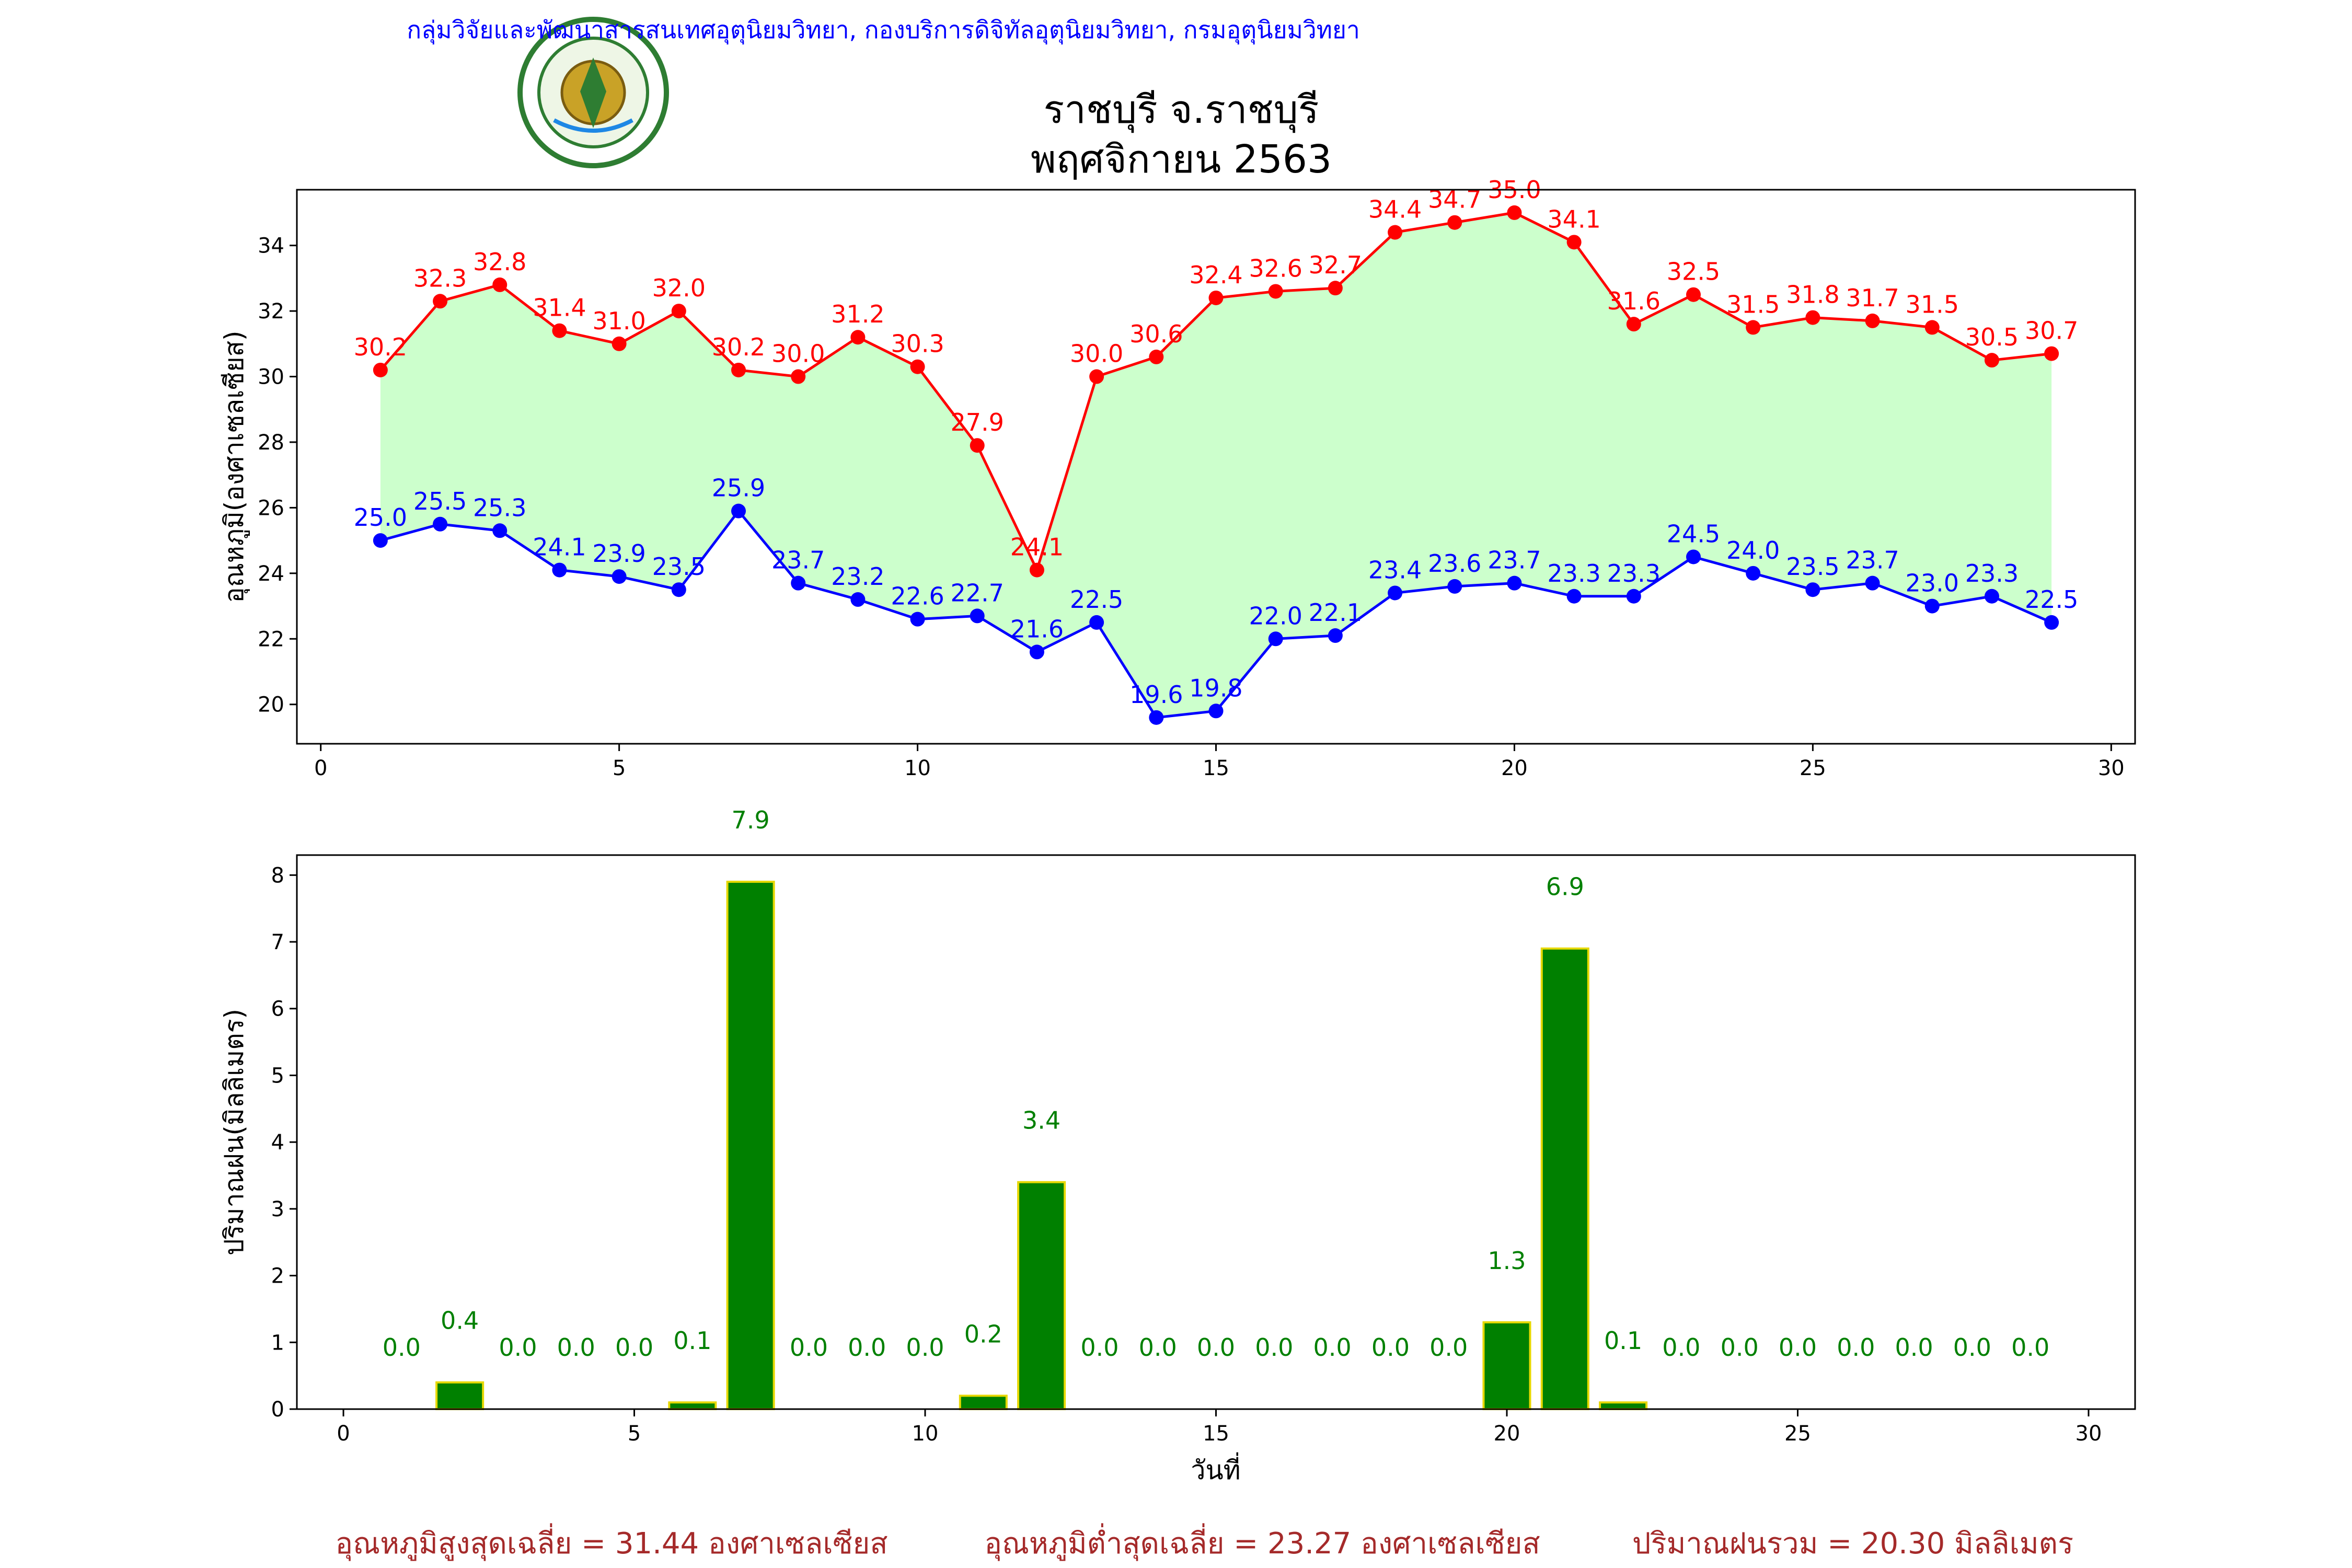 This screenshot has width=2352, height=1568. What do you see at coordinates (271, 508) in the screenshot?
I see `temperature-y-tick-label: 26` at bounding box center [271, 508].